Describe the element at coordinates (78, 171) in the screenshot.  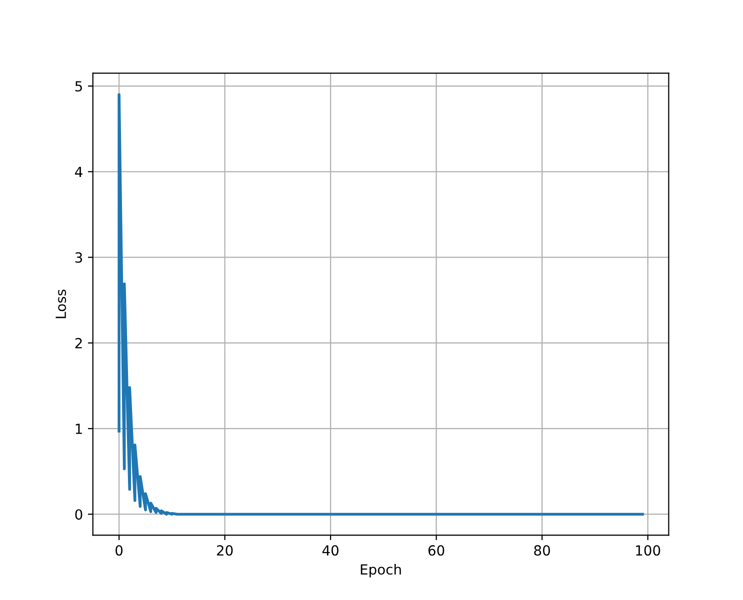
I see `y-tick-label: 4` at that location.